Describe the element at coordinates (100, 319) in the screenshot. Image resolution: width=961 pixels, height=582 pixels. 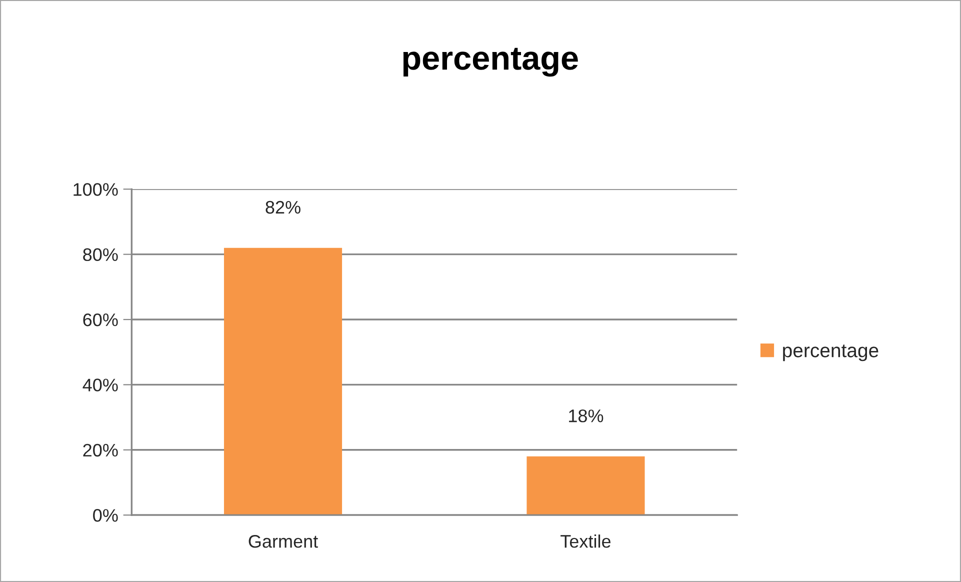
I see `y-tick-label: 60%` at that location.